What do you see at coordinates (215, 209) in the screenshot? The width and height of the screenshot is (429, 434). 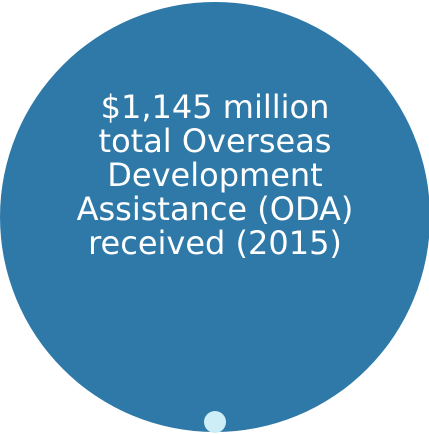 I see `stat-line-assistance: Assistance (ODA)` at bounding box center [215, 209].